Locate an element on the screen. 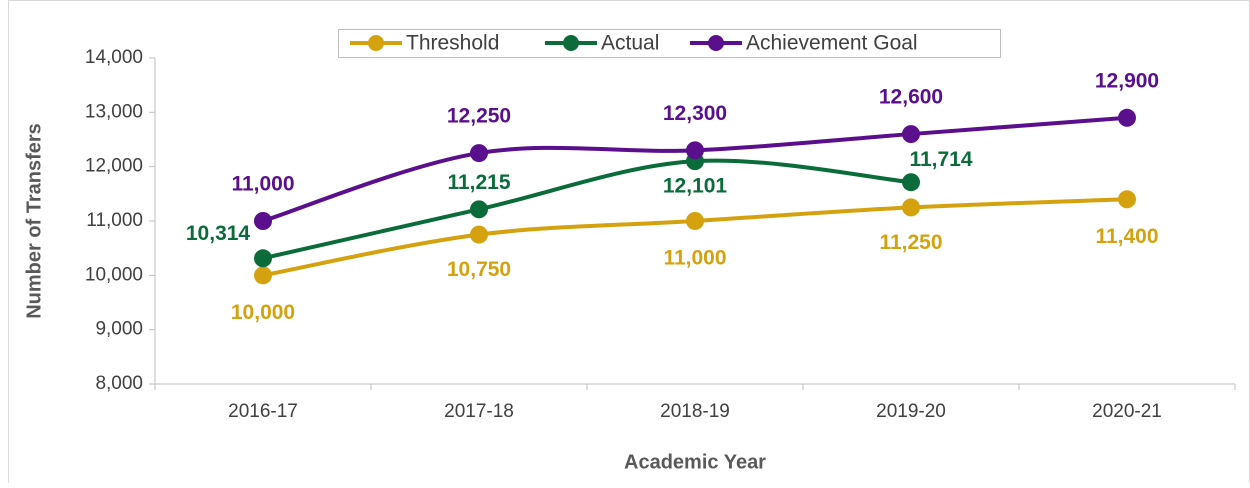 Image resolution: width=1250 pixels, height=488 pixels. y-tick-label: 12,000 is located at coordinates (114, 166).